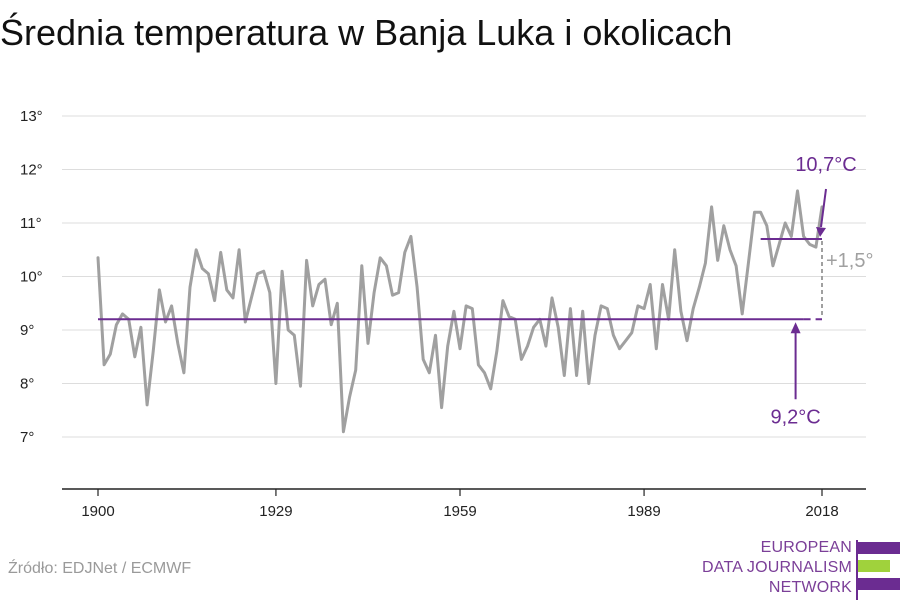 The height and width of the screenshot is (600, 900). Describe the element at coordinates (857, 570) in the screenshot. I see `logo-rule` at that location.